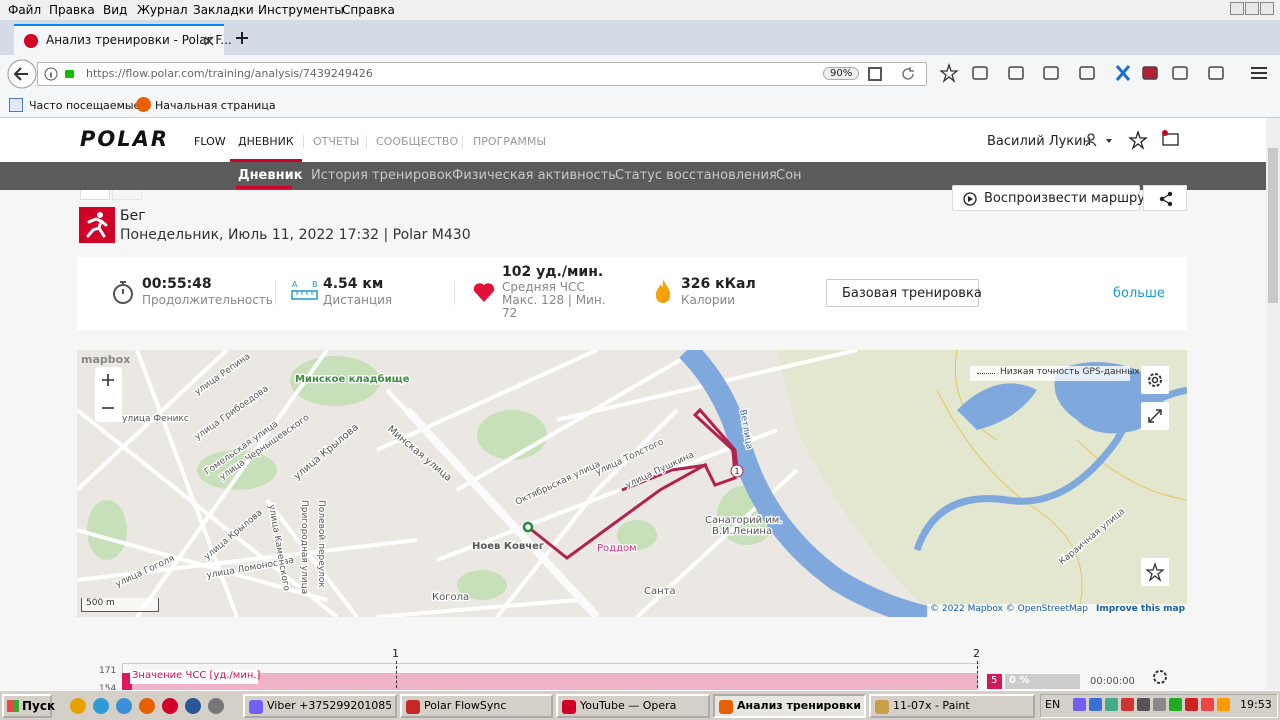  I want to click on map-fullscreen-button, so click(1155, 416).